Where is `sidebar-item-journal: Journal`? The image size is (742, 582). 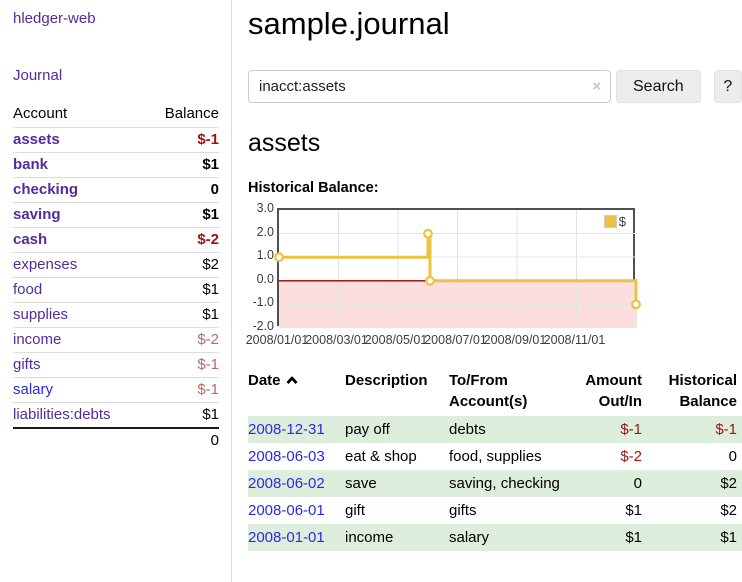 sidebar-item-journal: Journal is located at coordinates (38, 75).